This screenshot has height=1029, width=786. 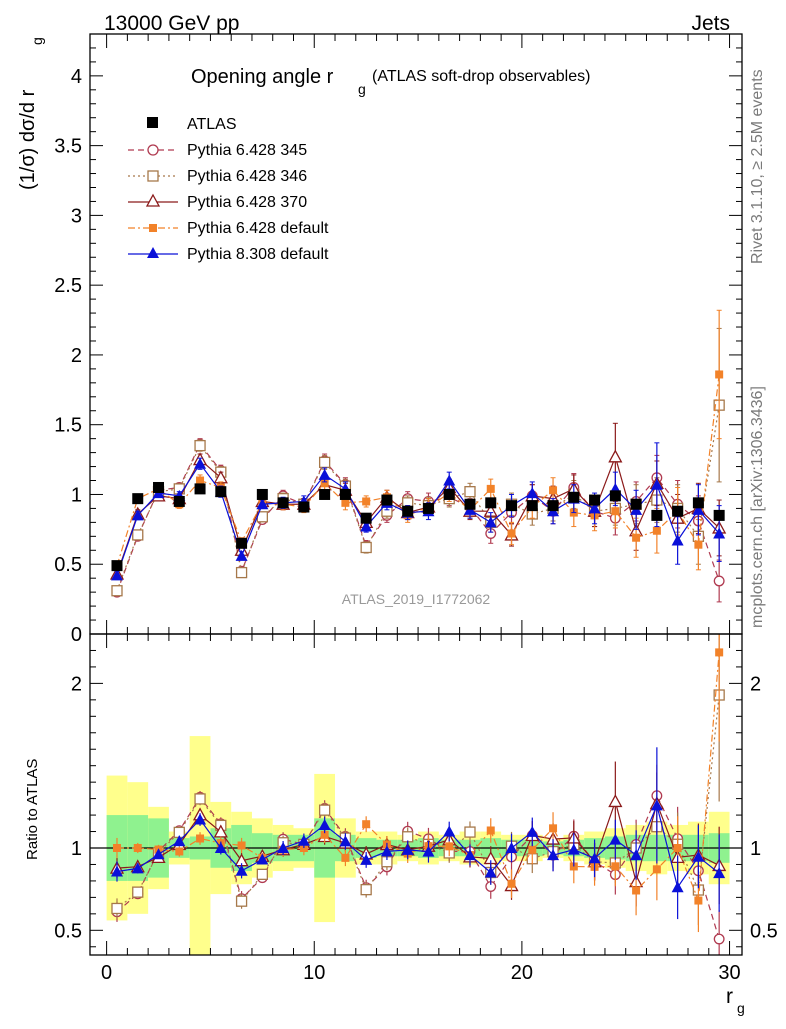 What do you see at coordinates (76, 849) in the screenshot?
I see `ratio-ytick-label-1: 1` at bounding box center [76, 849].